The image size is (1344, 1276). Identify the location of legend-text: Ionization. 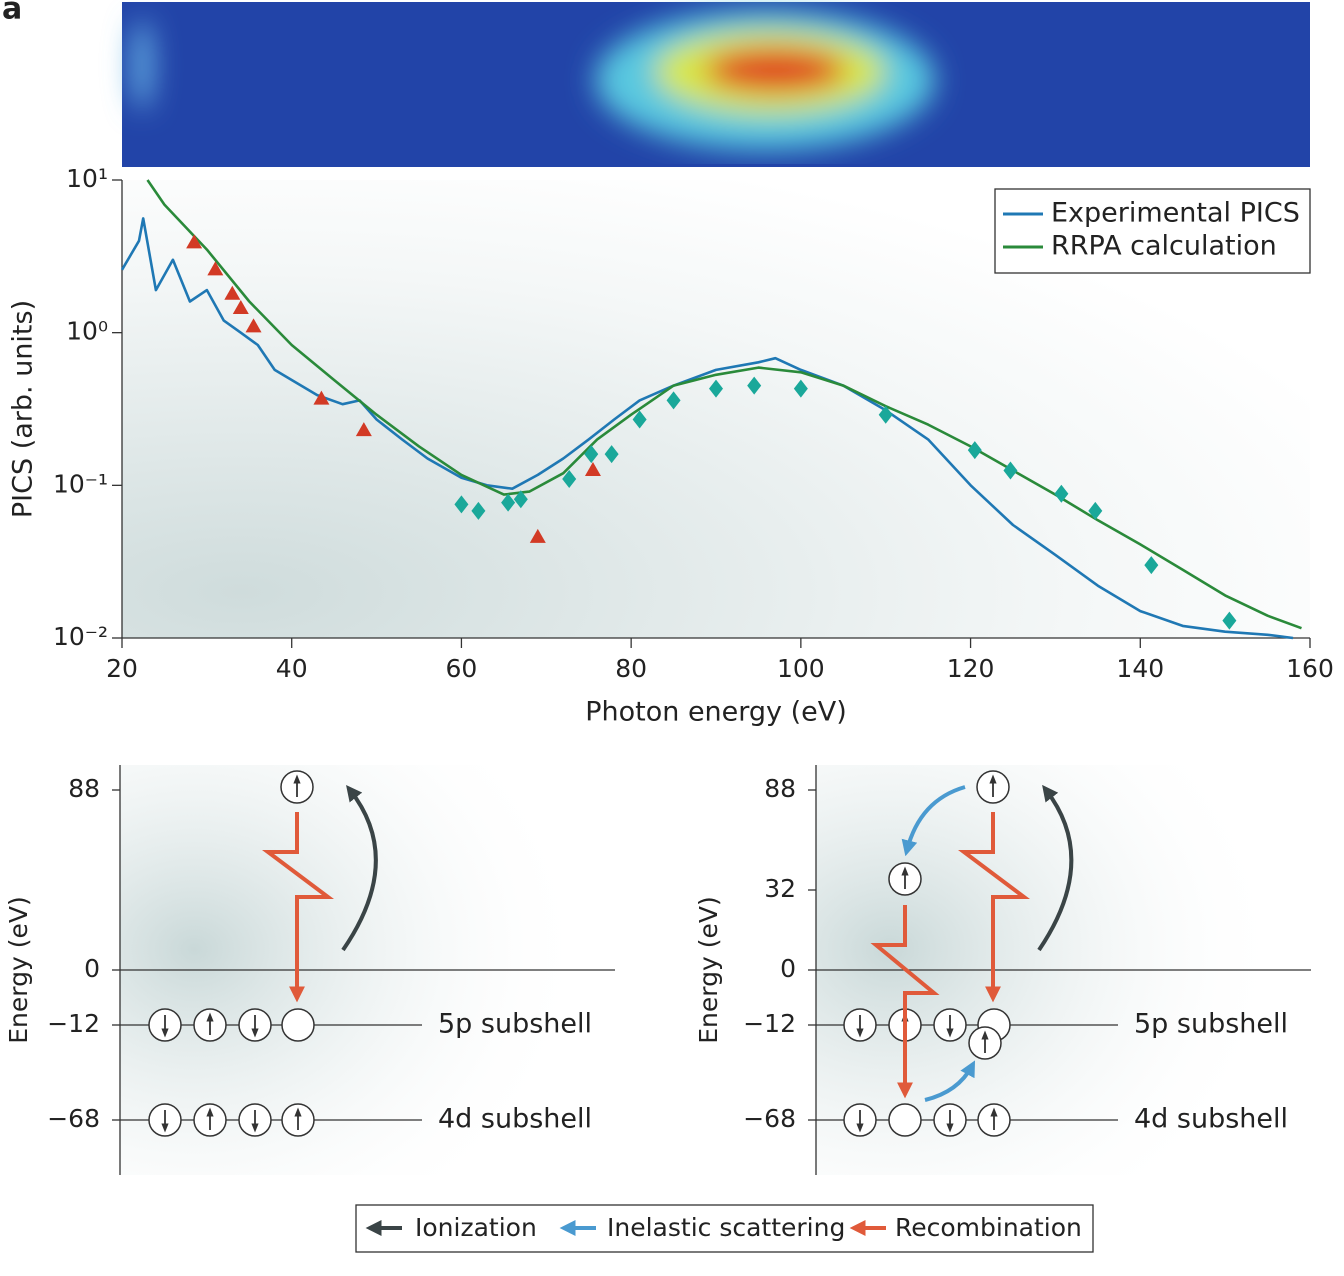
(476, 1227).